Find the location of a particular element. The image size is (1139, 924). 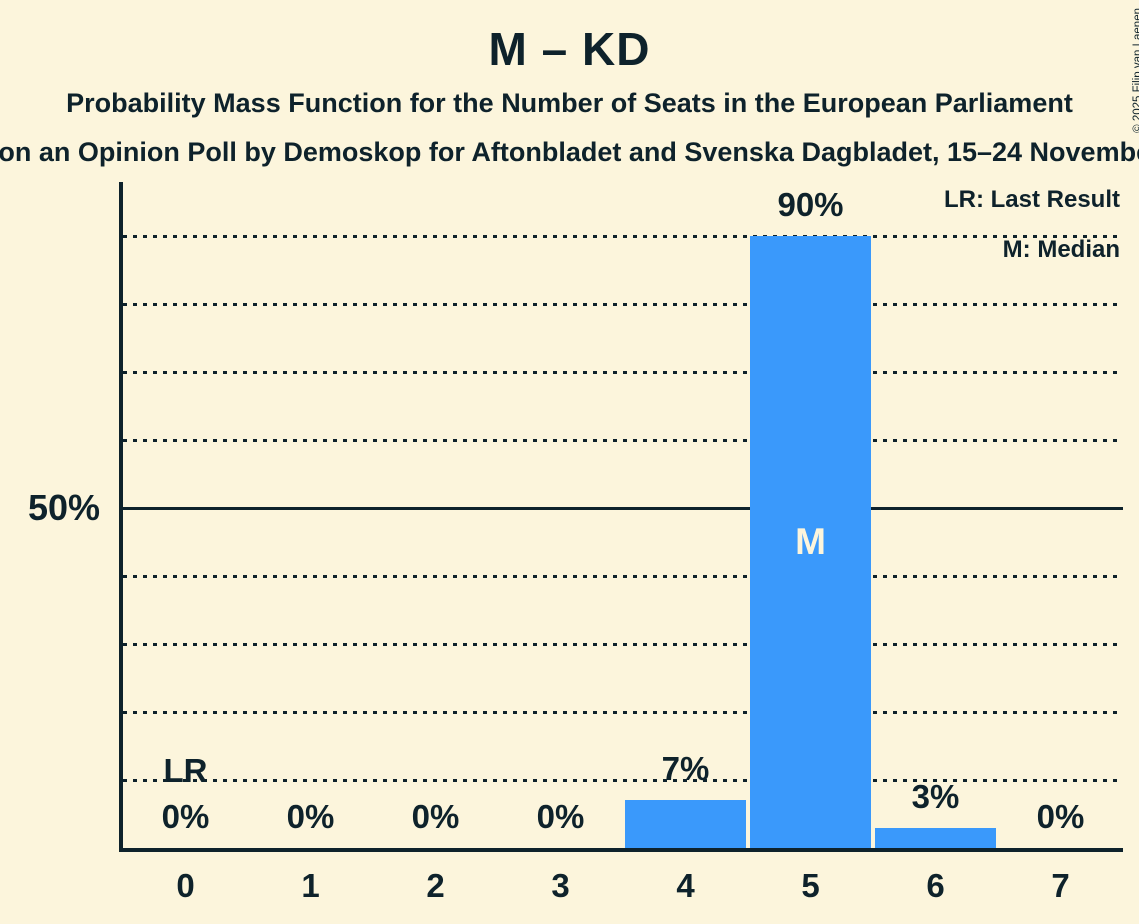

gridline-80pct is located at coordinates (623, 304).